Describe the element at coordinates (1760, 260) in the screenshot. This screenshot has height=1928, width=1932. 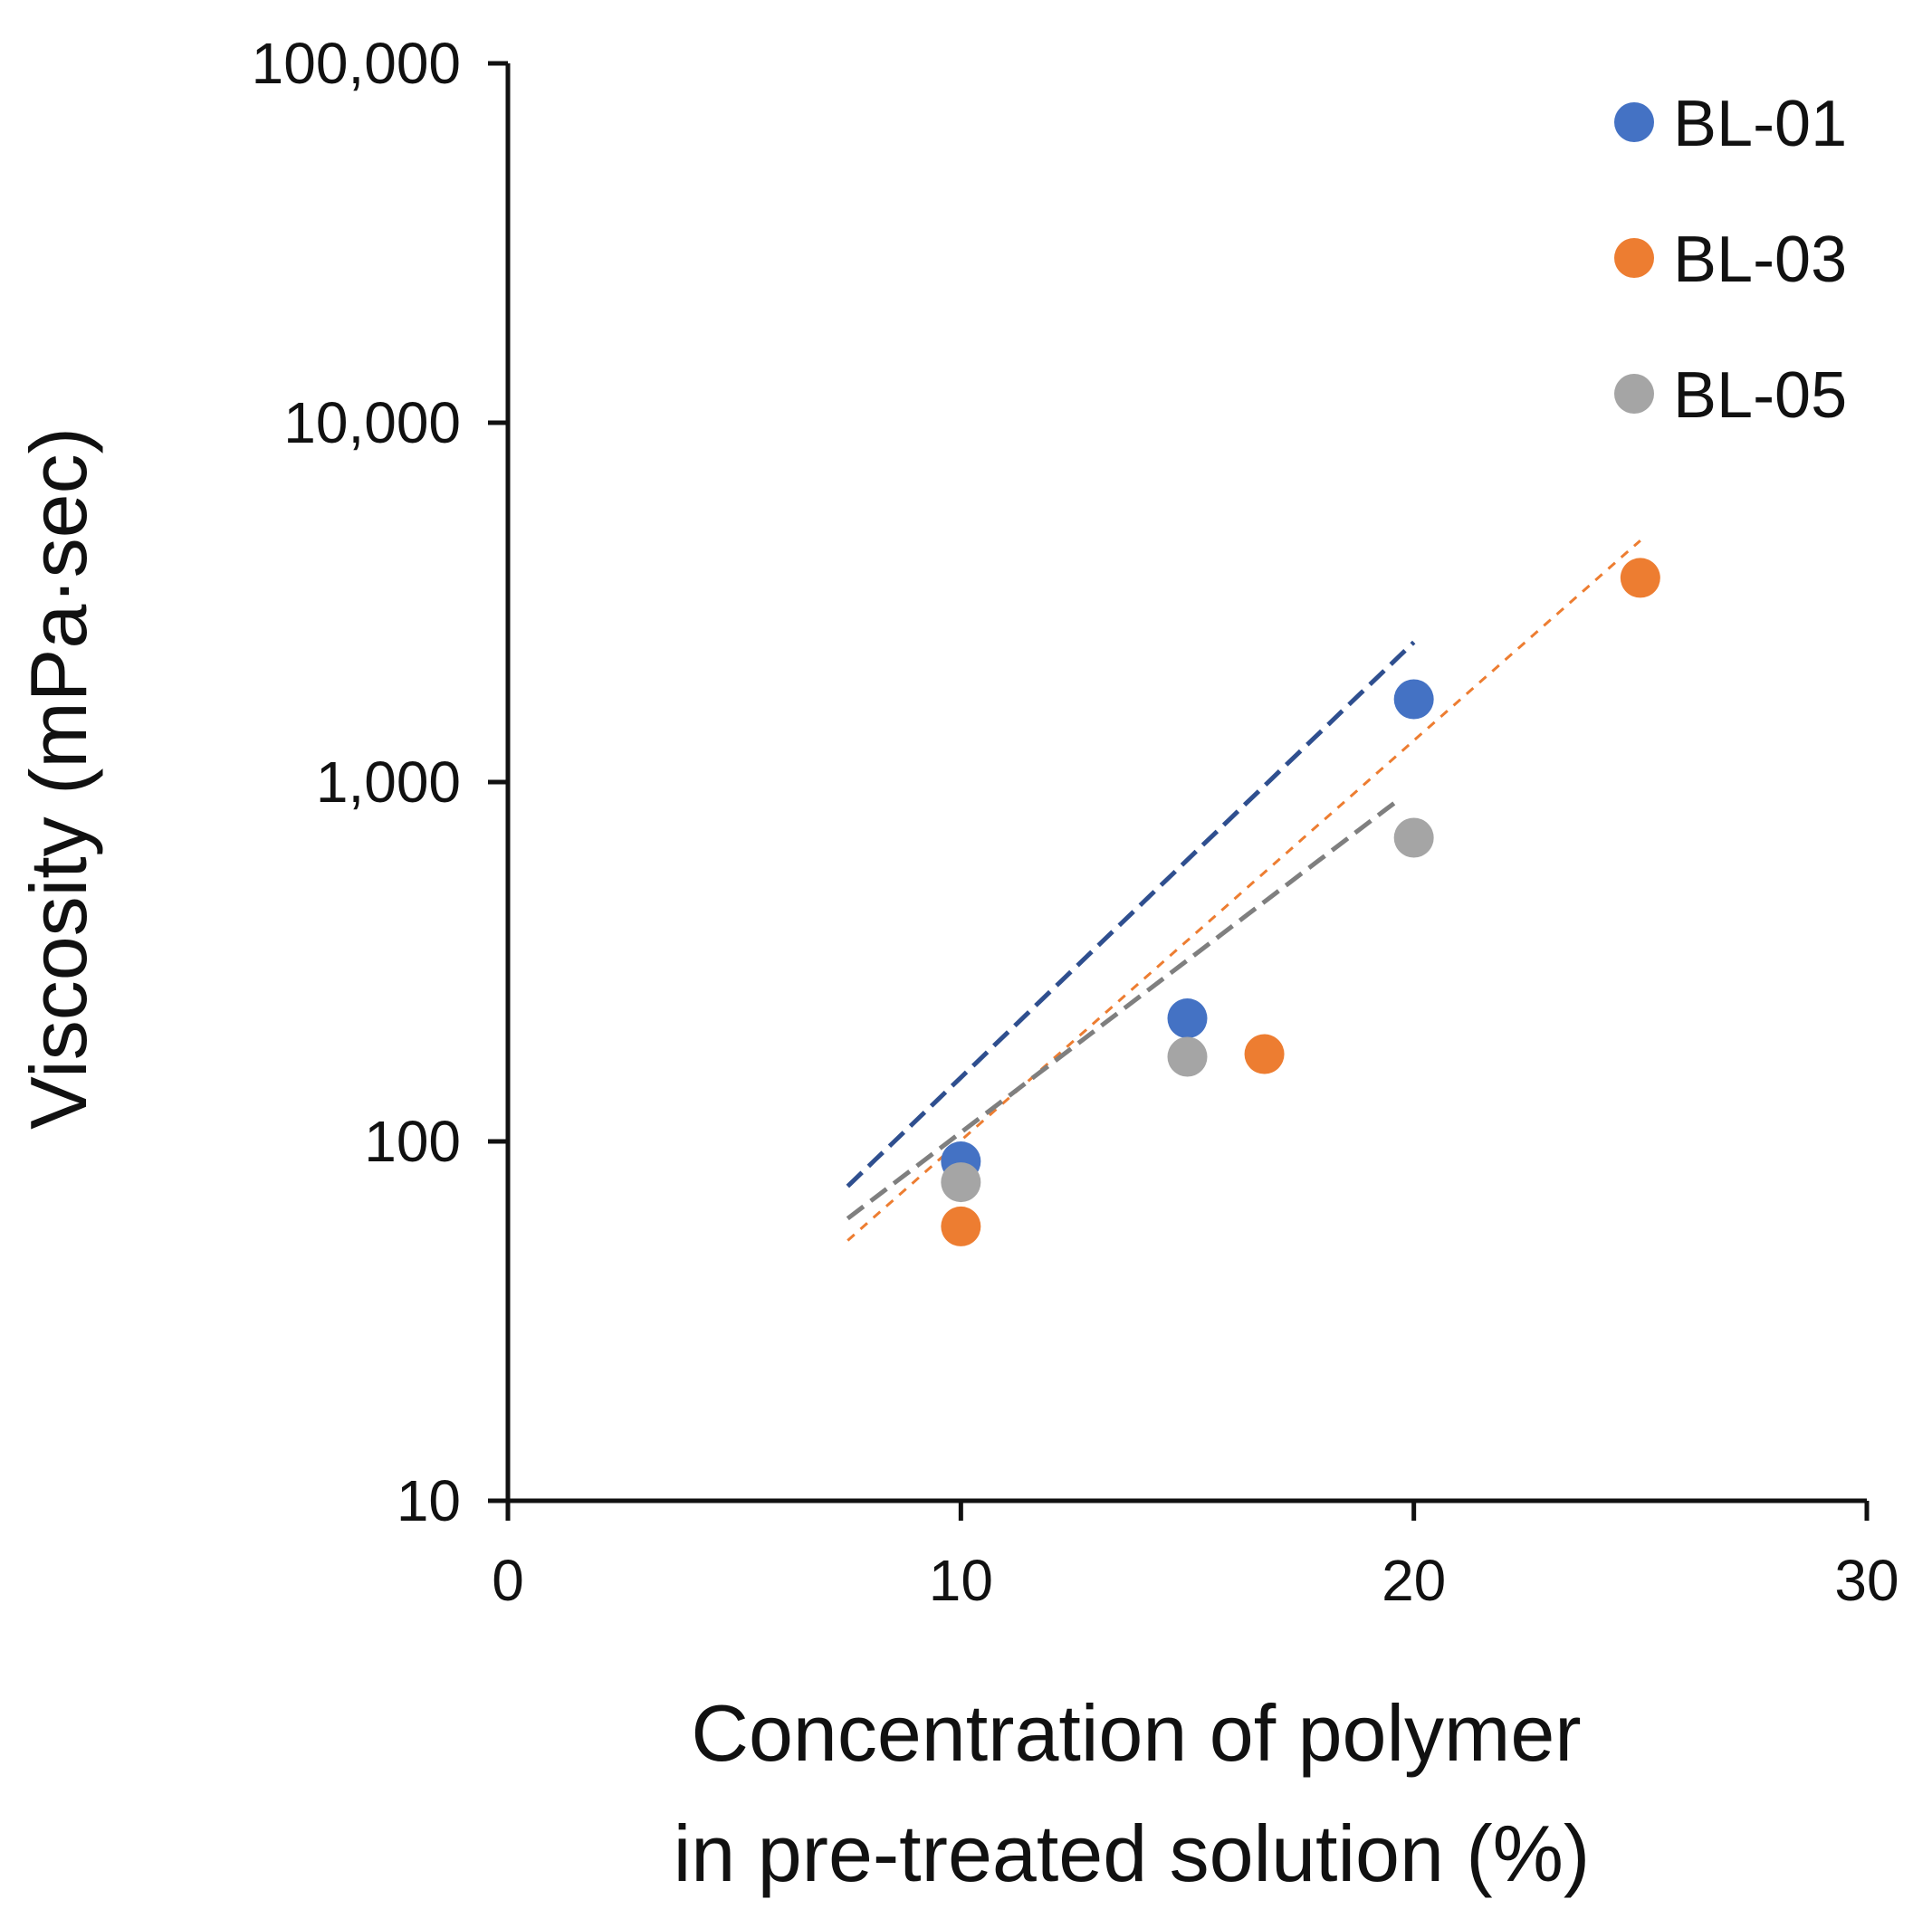
I see `legend-label-bl-03: BL-03` at that location.